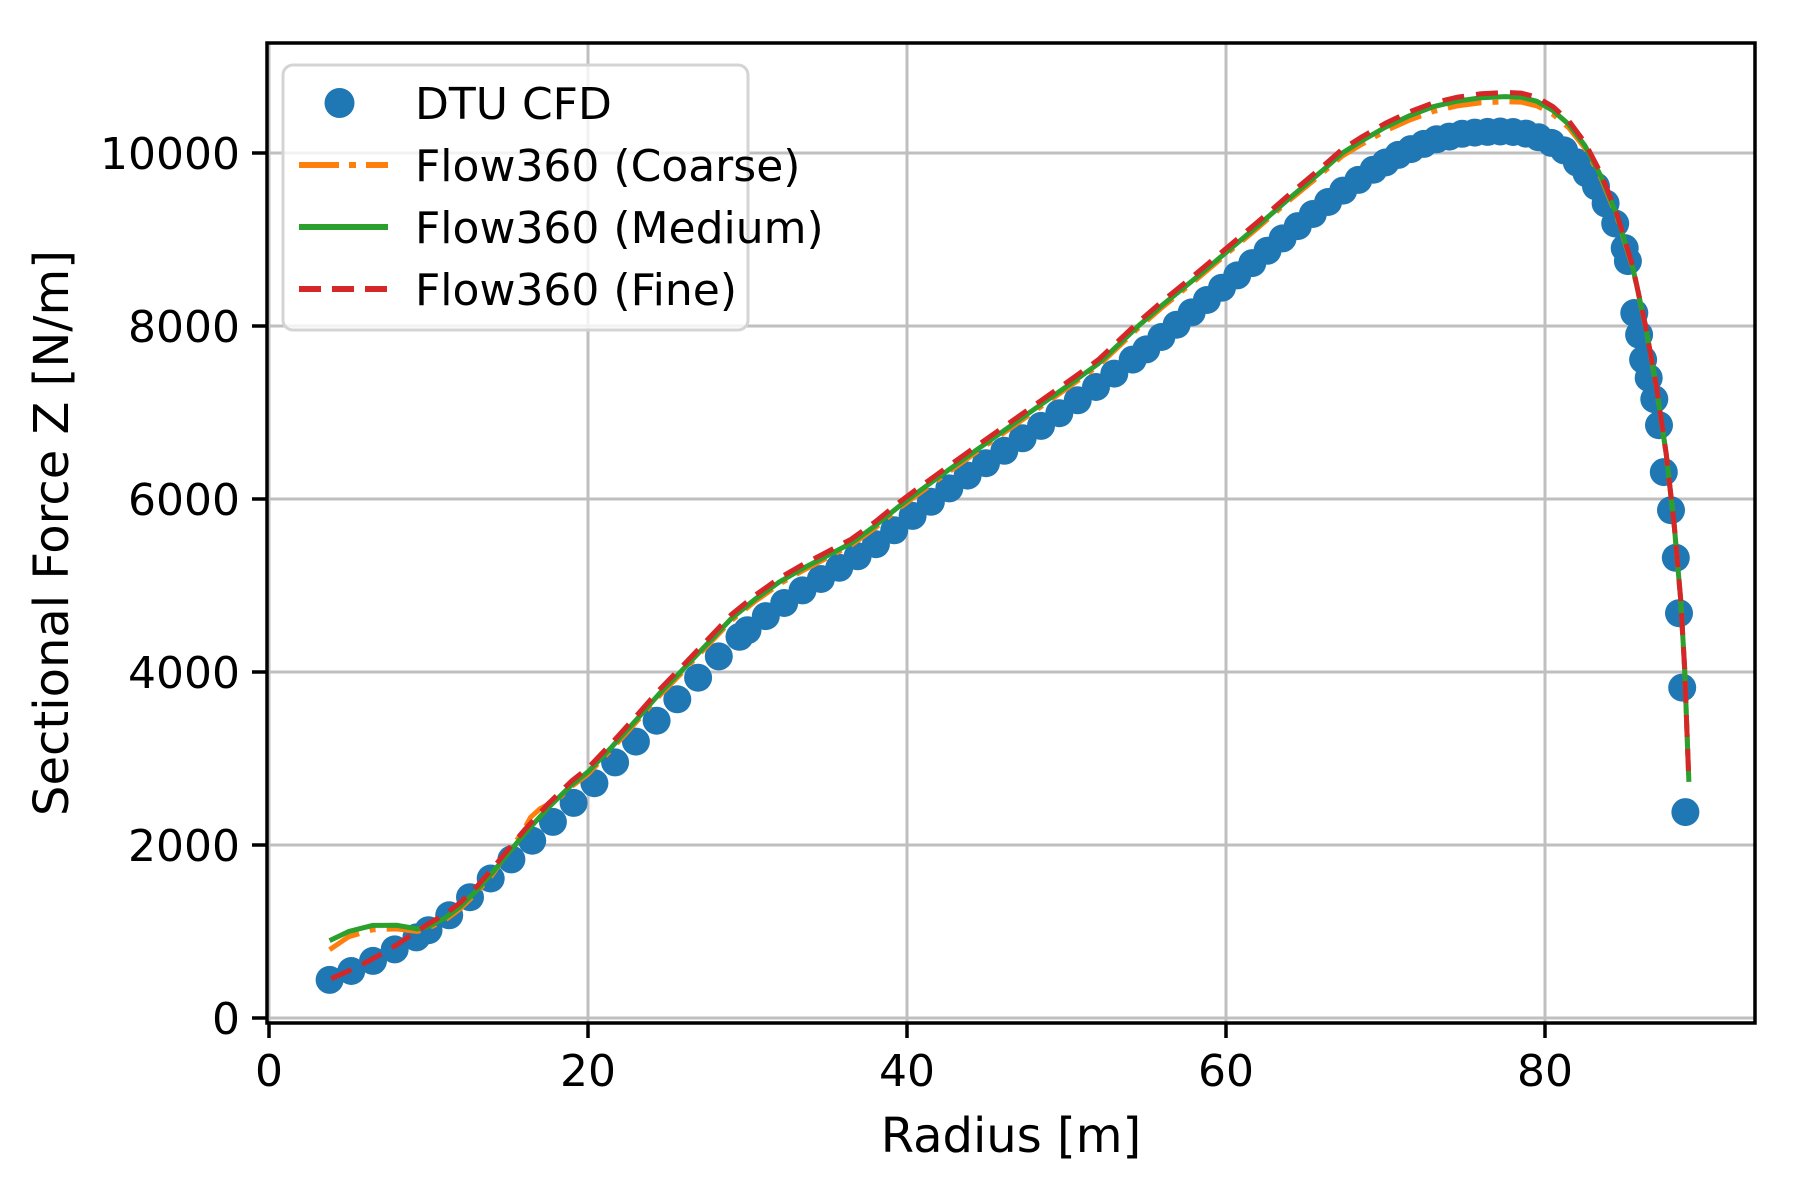 This screenshot has height=1200, width=1800. Describe the element at coordinates (184, 500) in the screenshot. I see `y-tick-label: 6000` at that location.